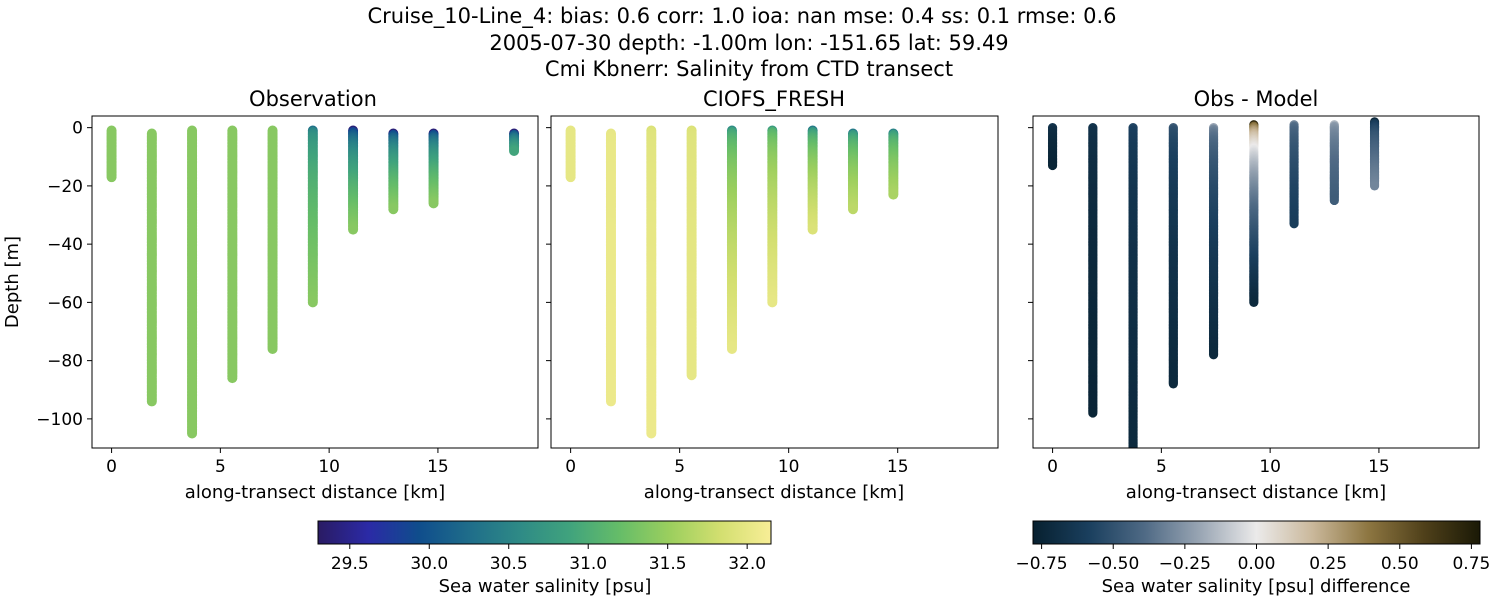  I want to click on colorbar-tick-label: 0.25, so click(1328, 564).